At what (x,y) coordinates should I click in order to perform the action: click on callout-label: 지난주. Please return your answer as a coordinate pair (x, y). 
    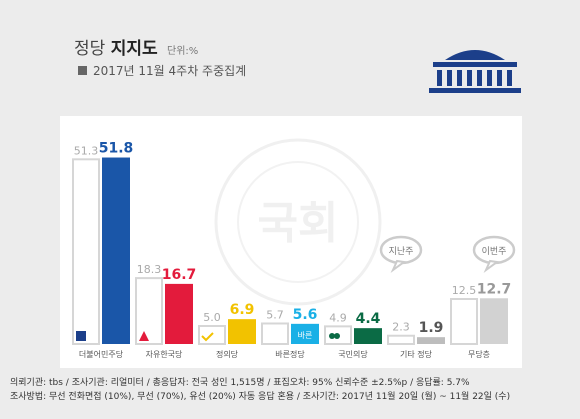
    Looking at the image, I should click on (401, 251).